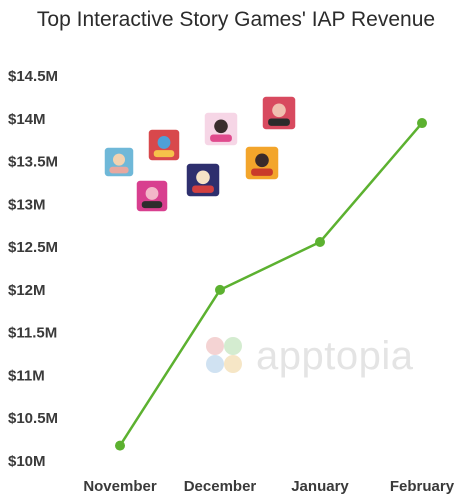  Describe the element at coordinates (27, 290) in the screenshot. I see `y-tick-label: $12M` at that location.